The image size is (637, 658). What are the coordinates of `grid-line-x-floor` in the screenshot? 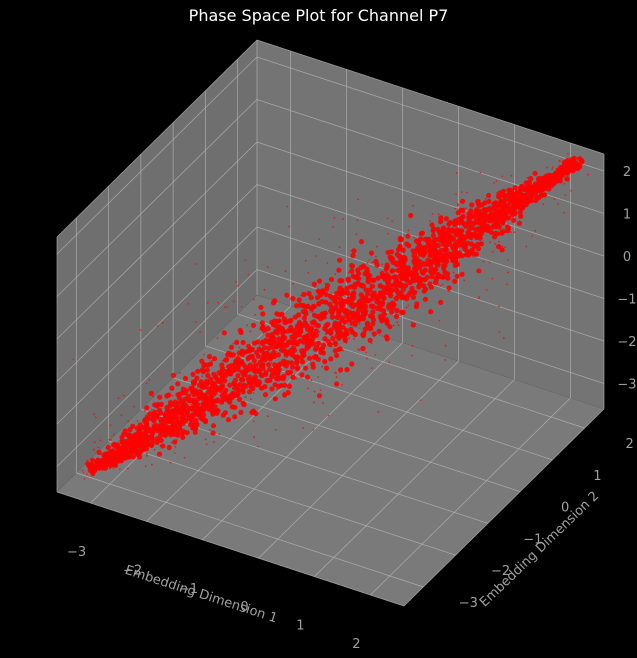 It's located at (358, 459).